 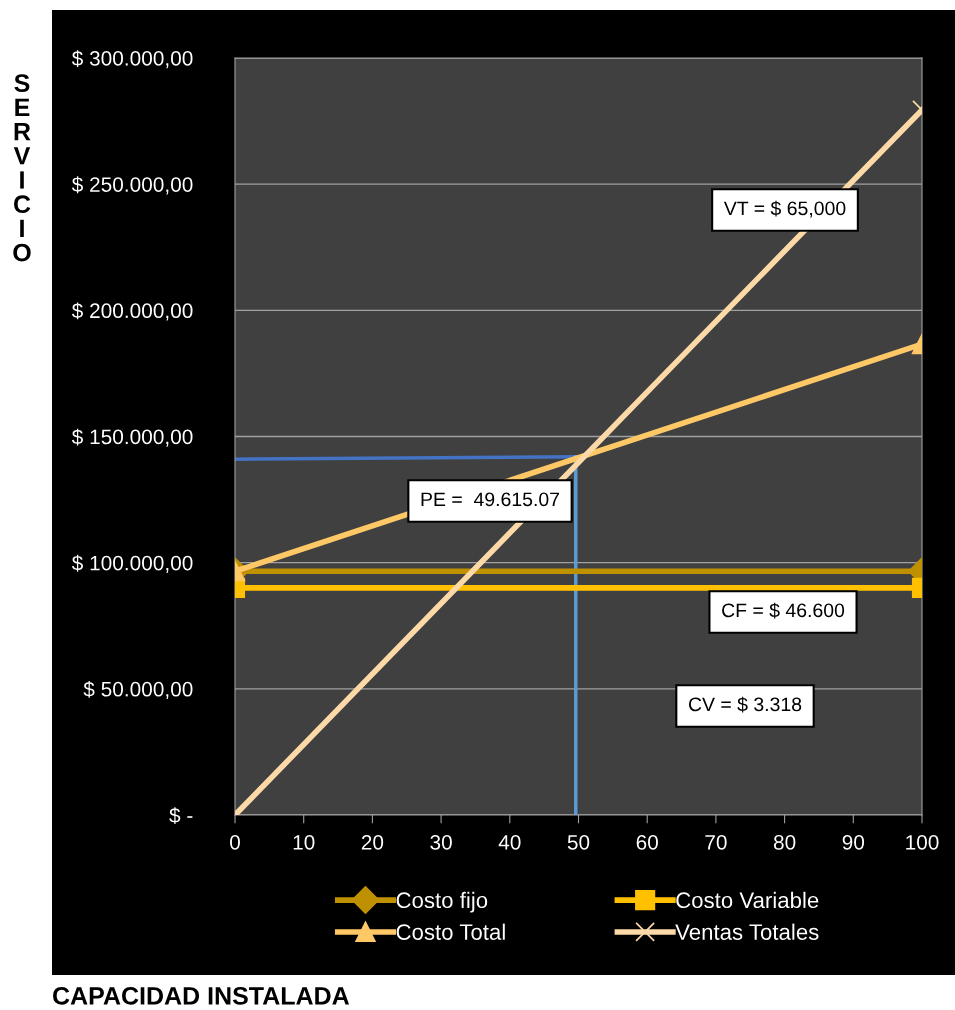 I want to click on x-tick-label: 30, so click(x=441, y=842).